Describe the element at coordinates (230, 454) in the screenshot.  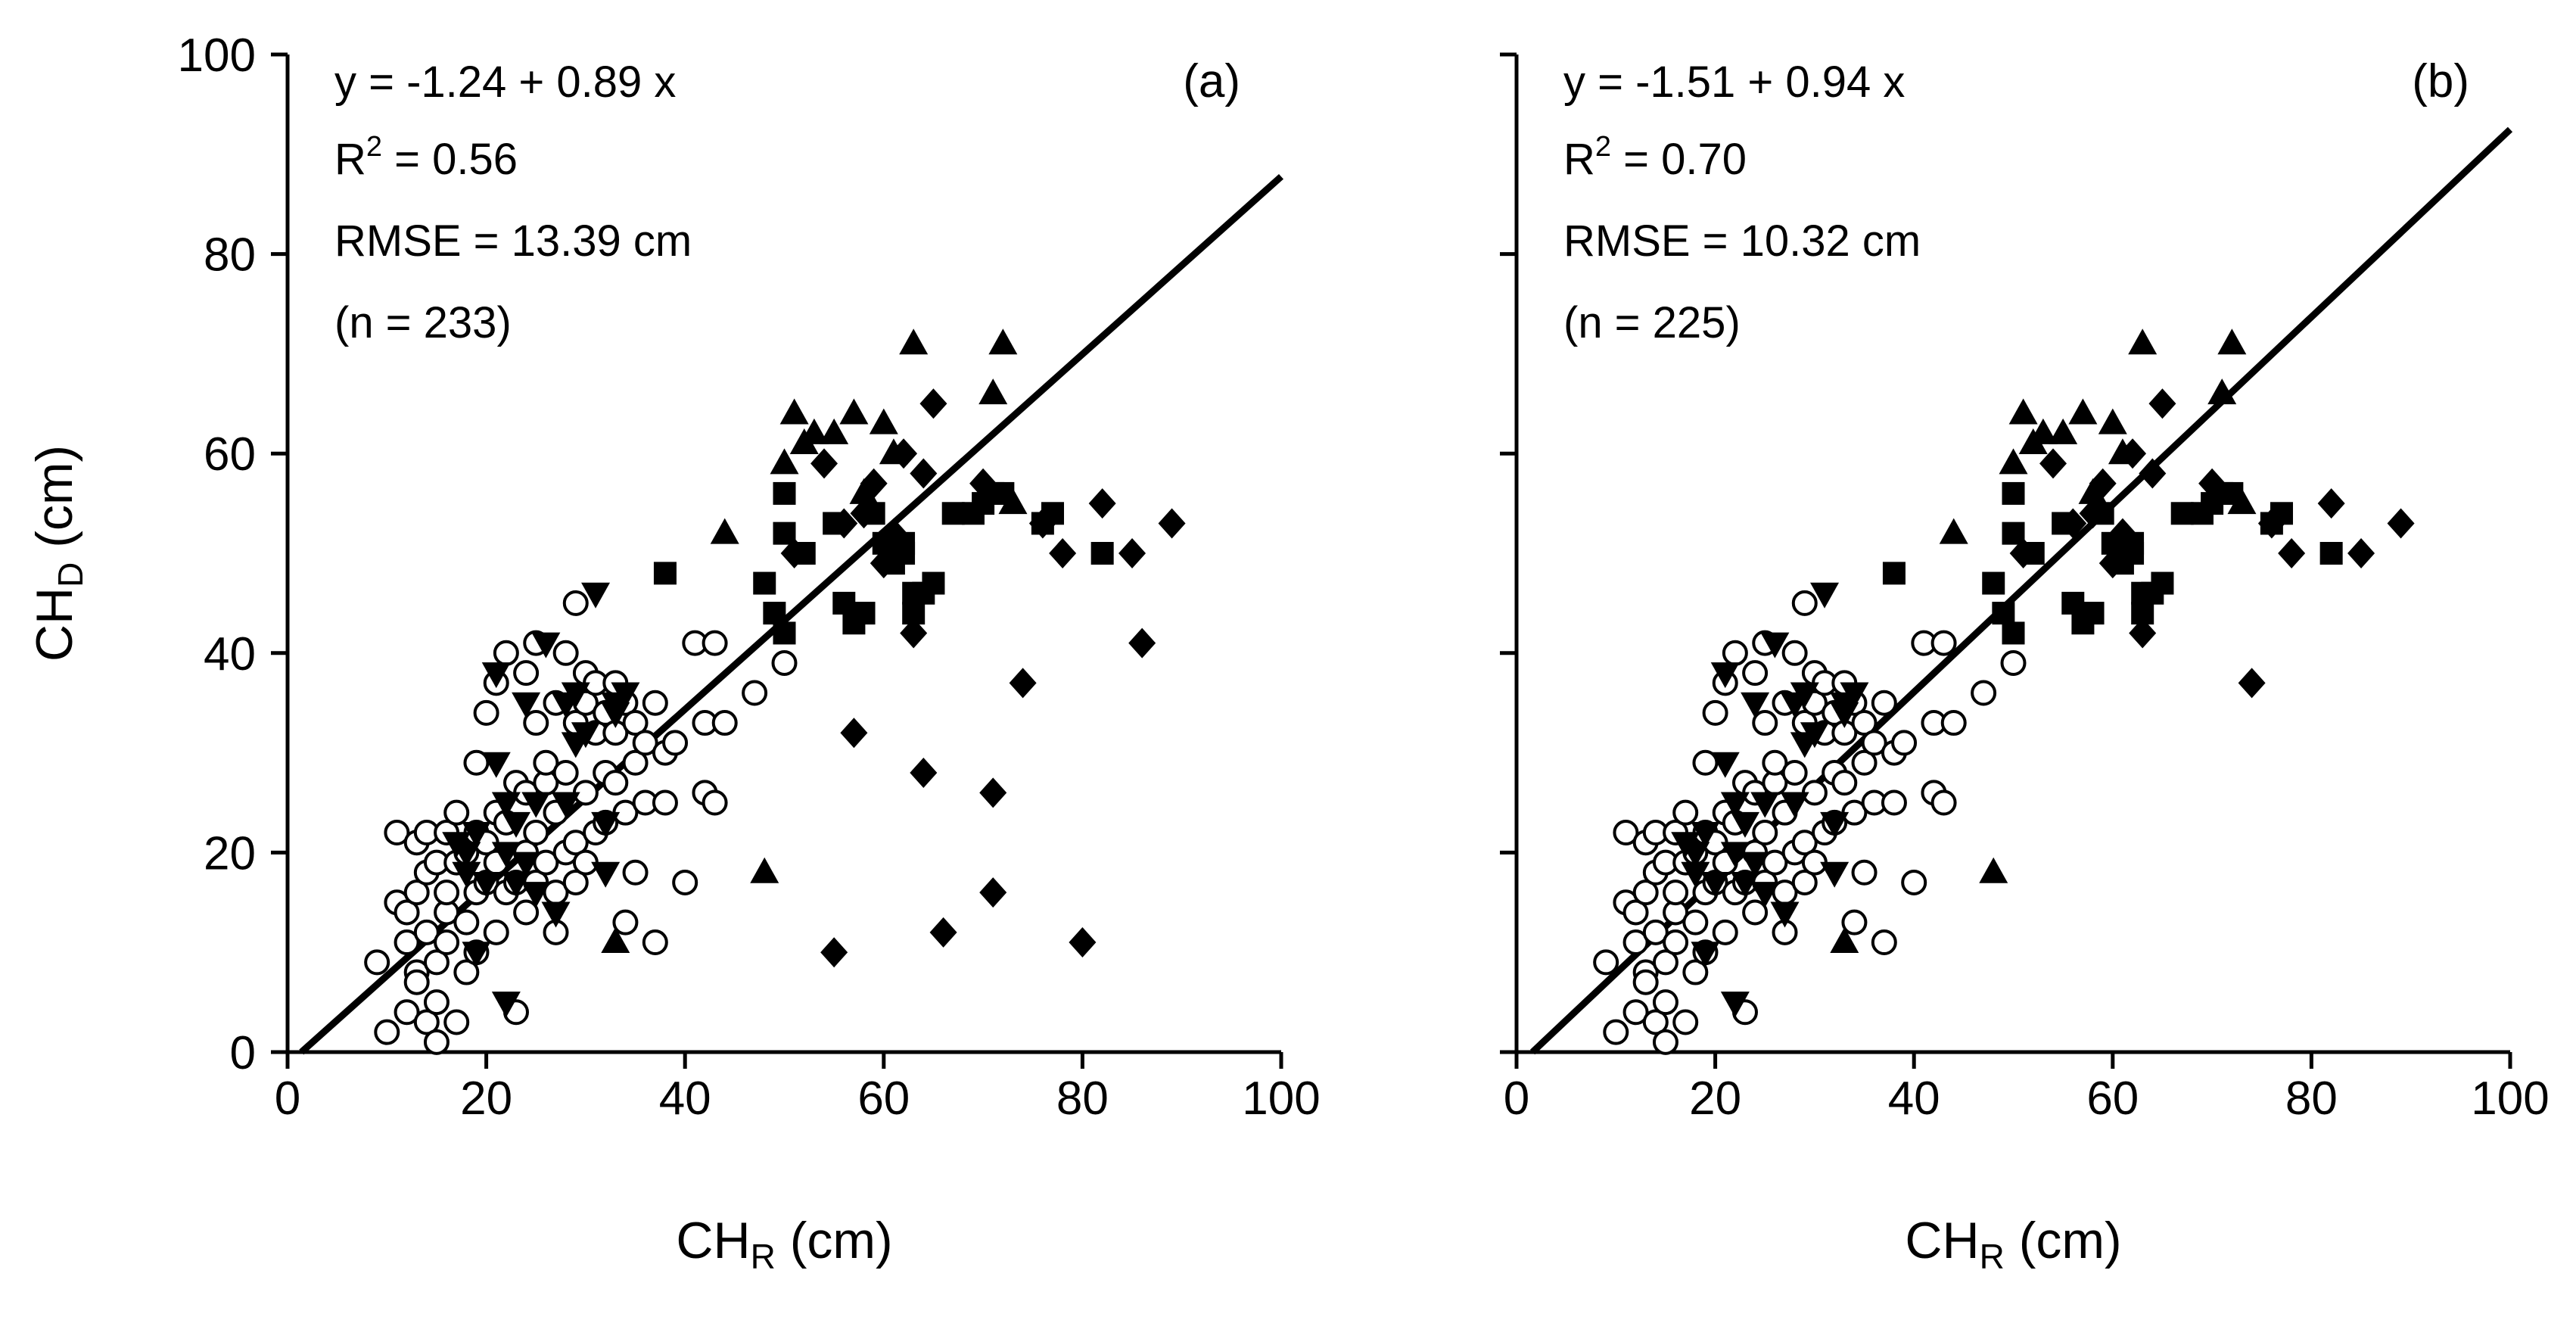
I see `y-tick-label: 60` at that location.